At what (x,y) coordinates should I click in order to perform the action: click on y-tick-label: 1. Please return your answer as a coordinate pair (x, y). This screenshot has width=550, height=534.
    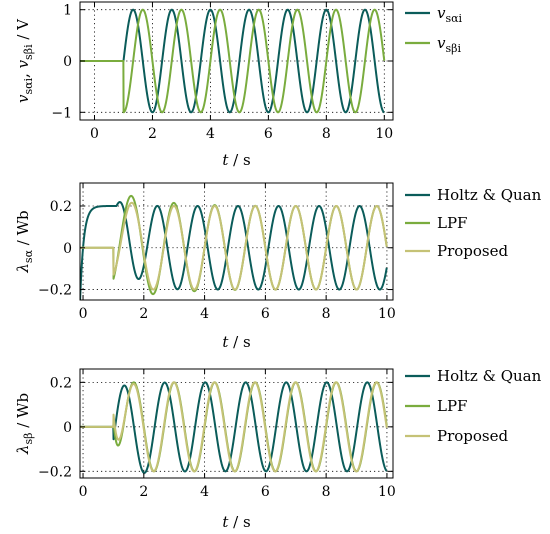
    Looking at the image, I should click on (67, 11).